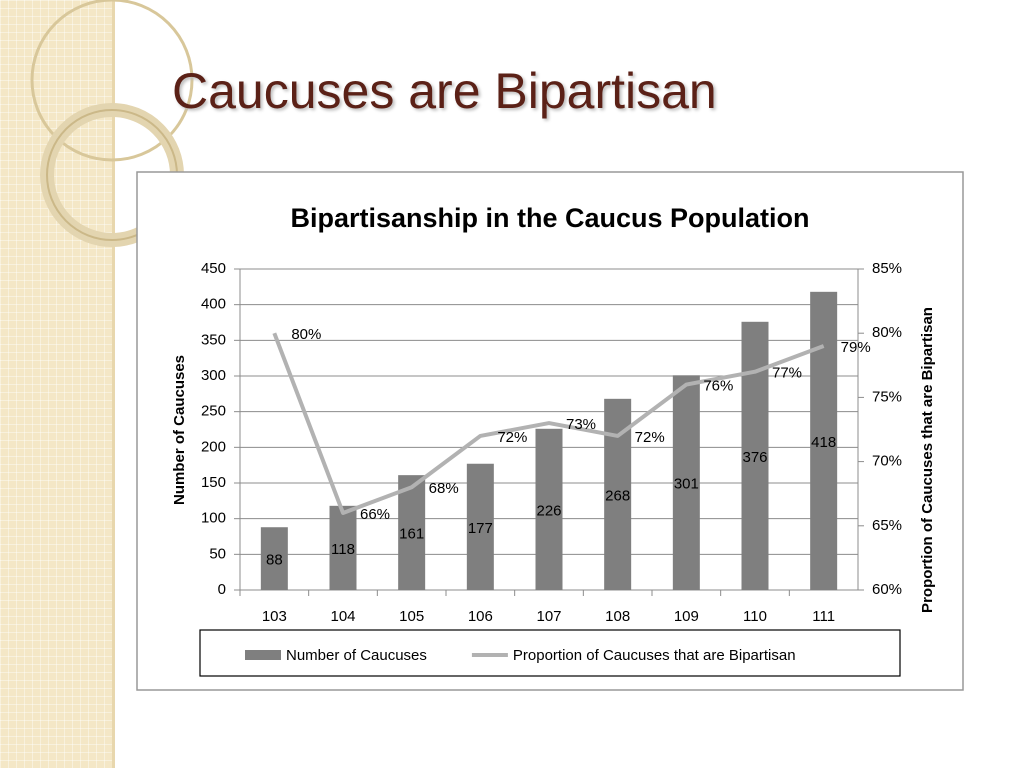 The width and height of the screenshot is (1024, 768). Describe the element at coordinates (549, 218) in the screenshot. I see `chart-title: Bipartisanship in the Caucus Population` at that location.